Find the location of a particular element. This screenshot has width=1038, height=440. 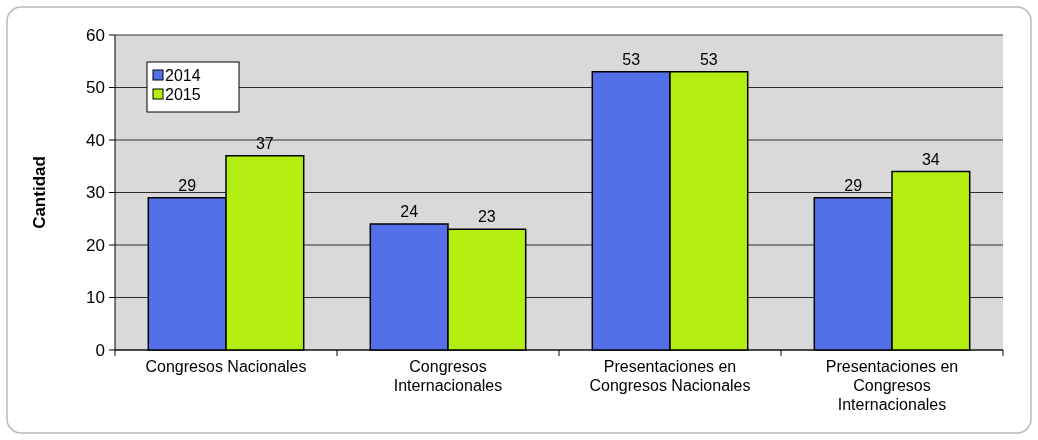

x-tick-label: Presentaciones en Congresos Internacionales is located at coordinates (892, 385).